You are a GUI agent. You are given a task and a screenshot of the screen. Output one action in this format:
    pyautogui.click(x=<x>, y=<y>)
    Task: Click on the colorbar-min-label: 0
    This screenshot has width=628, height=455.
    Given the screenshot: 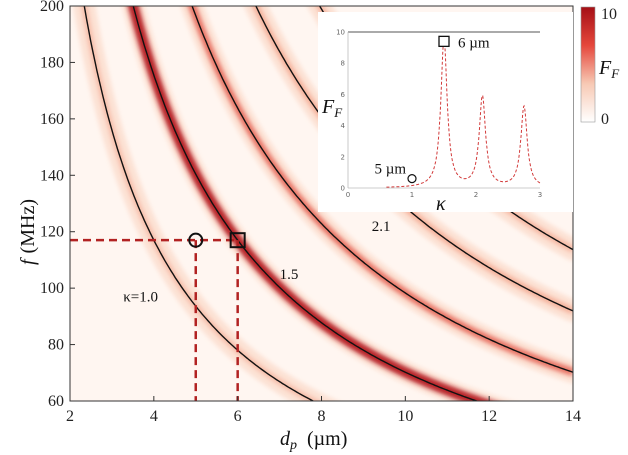 What is the action you would take?
    pyautogui.click(x=605, y=119)
    